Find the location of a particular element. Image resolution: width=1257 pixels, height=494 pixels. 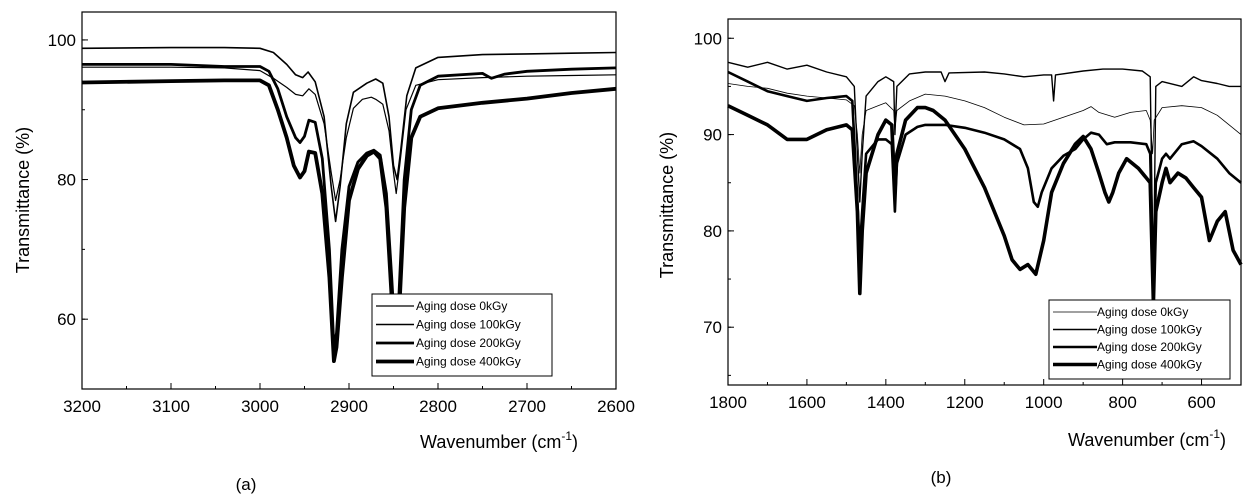

x-tick-label: 1000 is located at coordinates (1044, 402).